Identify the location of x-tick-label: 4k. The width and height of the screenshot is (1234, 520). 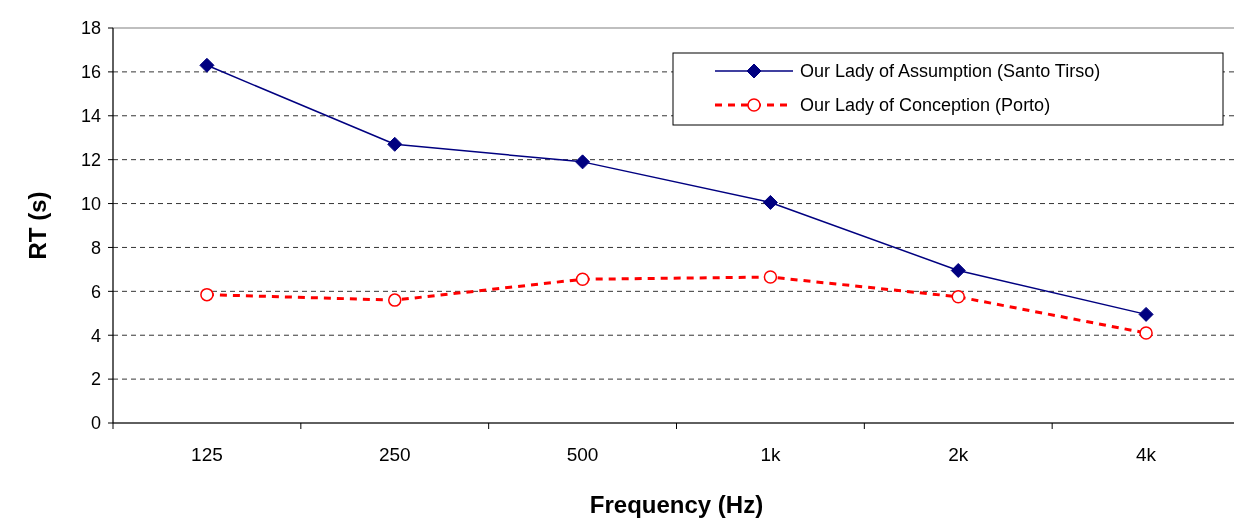
(1146, 454).